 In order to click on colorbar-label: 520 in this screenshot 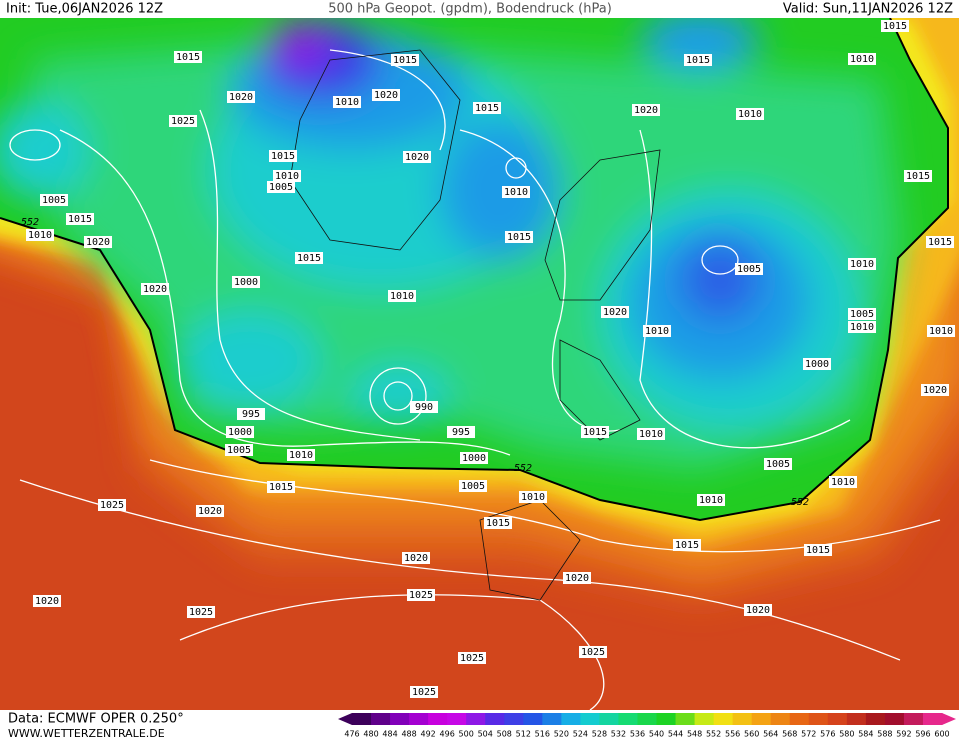, I will do `click(561, 734)`.